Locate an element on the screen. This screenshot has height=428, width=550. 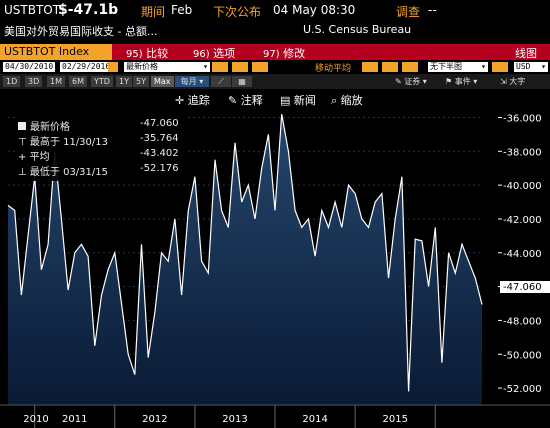
chart-type-button: 线图 is located at coordinates (526, 53).